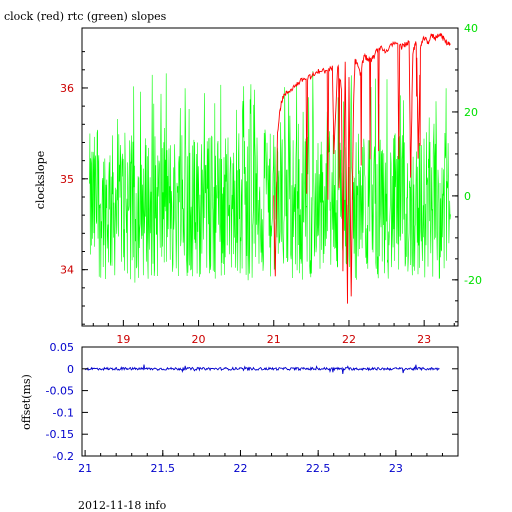 The width and height of the screenshot is (512, 512). I want to click on top-x-tick-label: 19, so click(123, 339).